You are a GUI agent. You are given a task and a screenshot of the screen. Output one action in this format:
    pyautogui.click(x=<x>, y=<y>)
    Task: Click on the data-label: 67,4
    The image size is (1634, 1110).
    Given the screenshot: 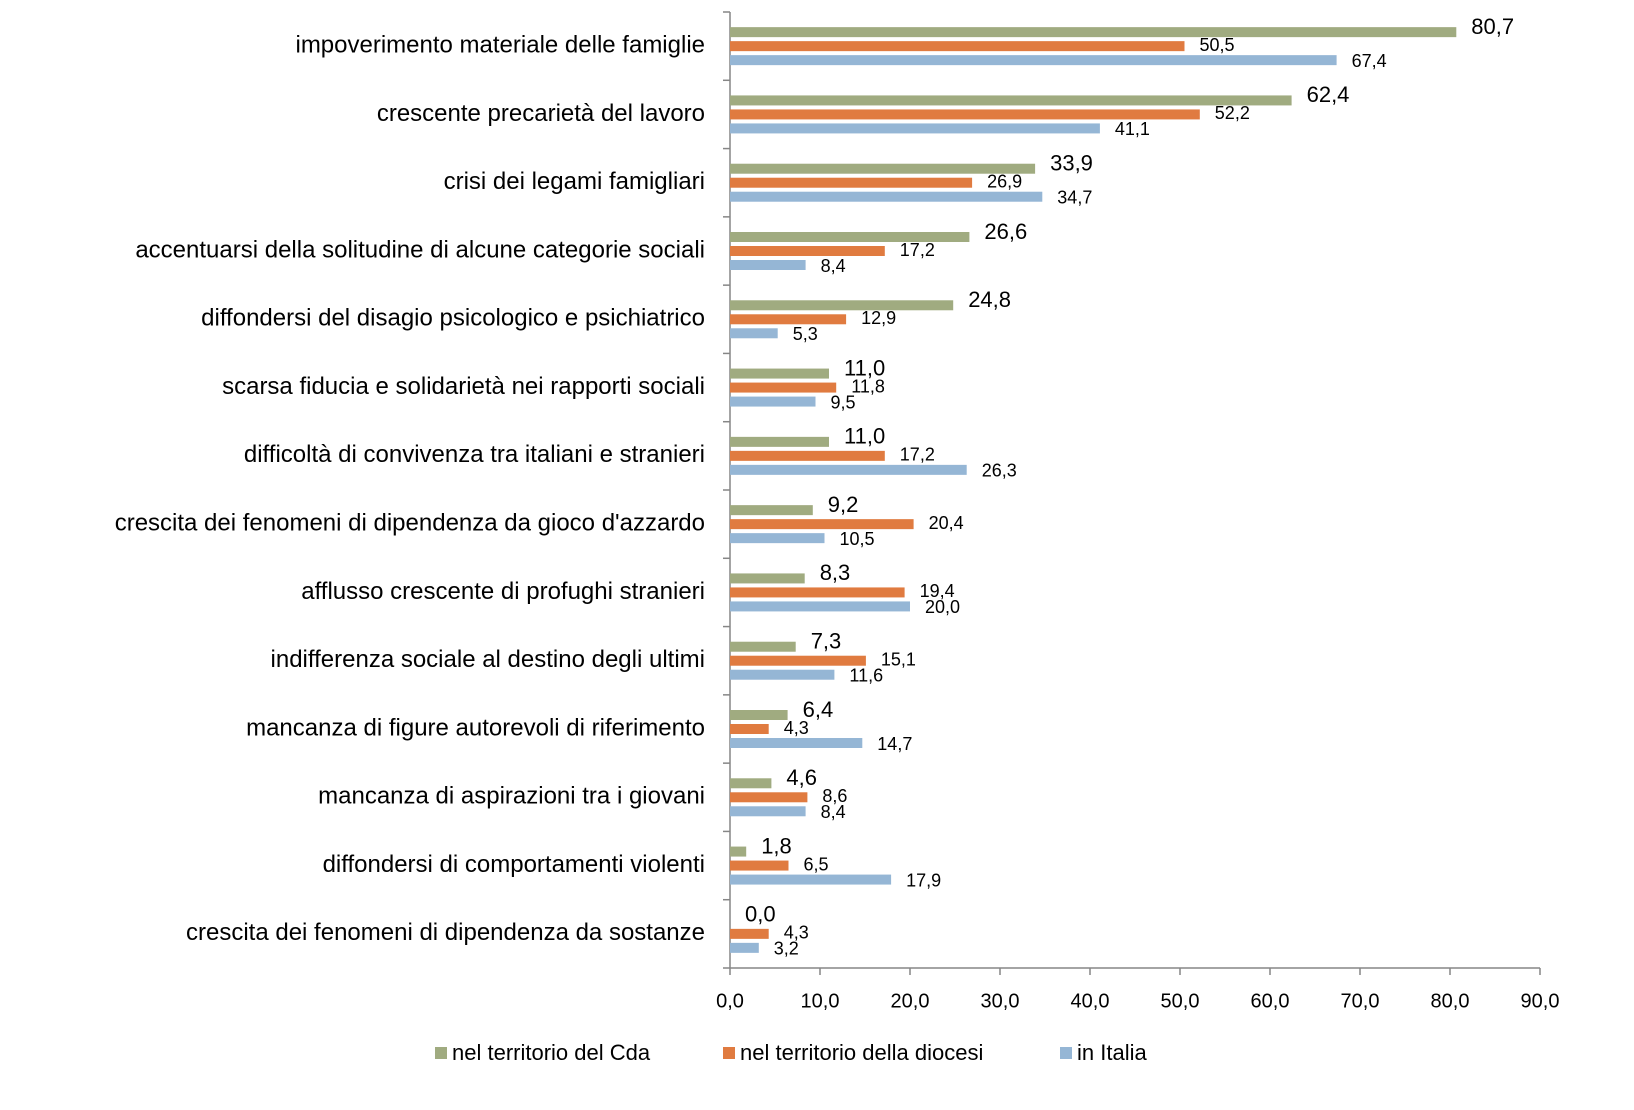 What is the action you would take?
    pyautogui.click(x=1369, y=61)
    